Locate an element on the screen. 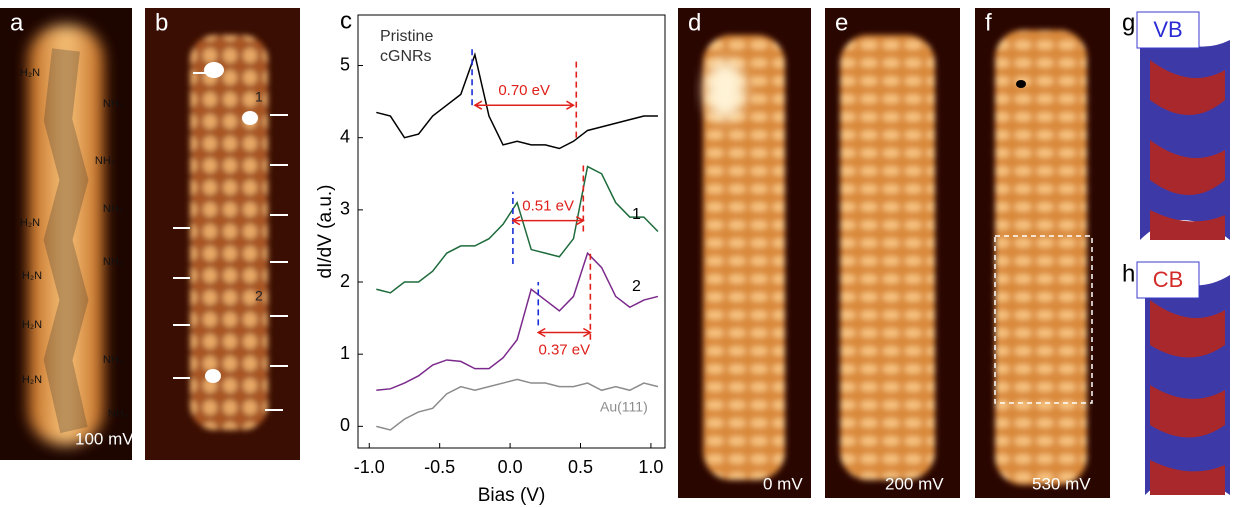 The width and height of the screenshot is (1238, 507). y-tick-label: 3 is located at coordinates (345, 209).